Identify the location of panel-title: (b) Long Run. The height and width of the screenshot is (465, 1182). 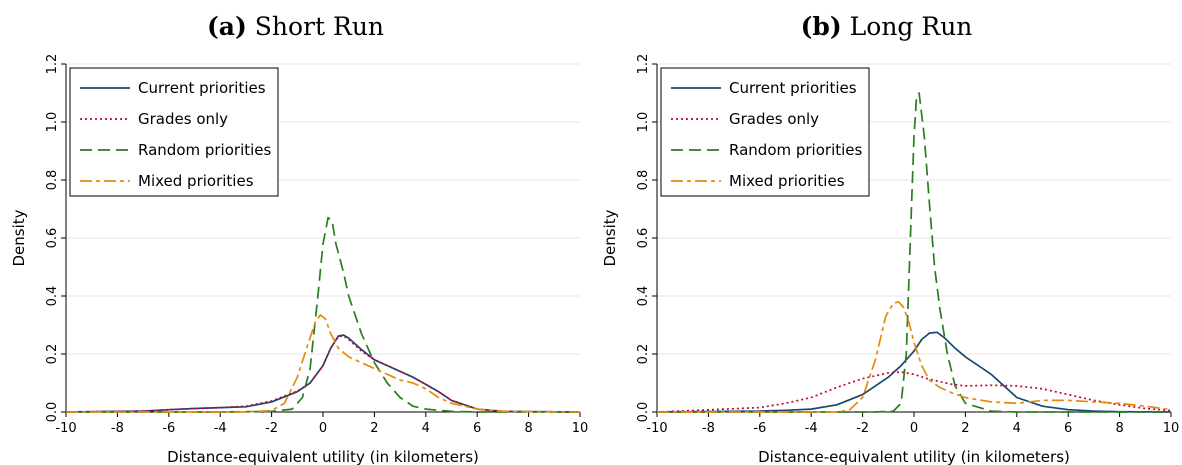
(886, 26).